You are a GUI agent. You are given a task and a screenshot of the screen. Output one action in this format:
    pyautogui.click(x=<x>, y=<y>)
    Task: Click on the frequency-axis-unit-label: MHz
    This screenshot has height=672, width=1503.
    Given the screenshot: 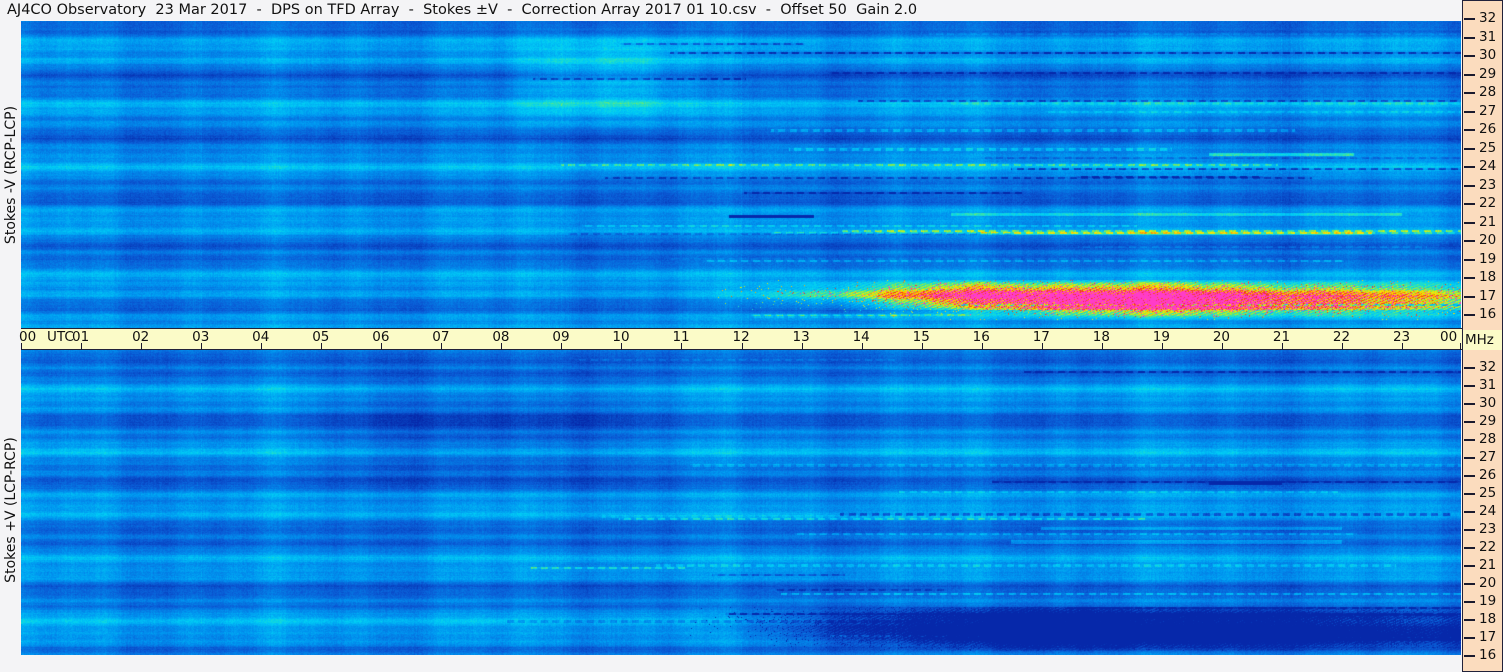 What is the action you would take?
    pyautogui.click(x=1482, y=340)
    